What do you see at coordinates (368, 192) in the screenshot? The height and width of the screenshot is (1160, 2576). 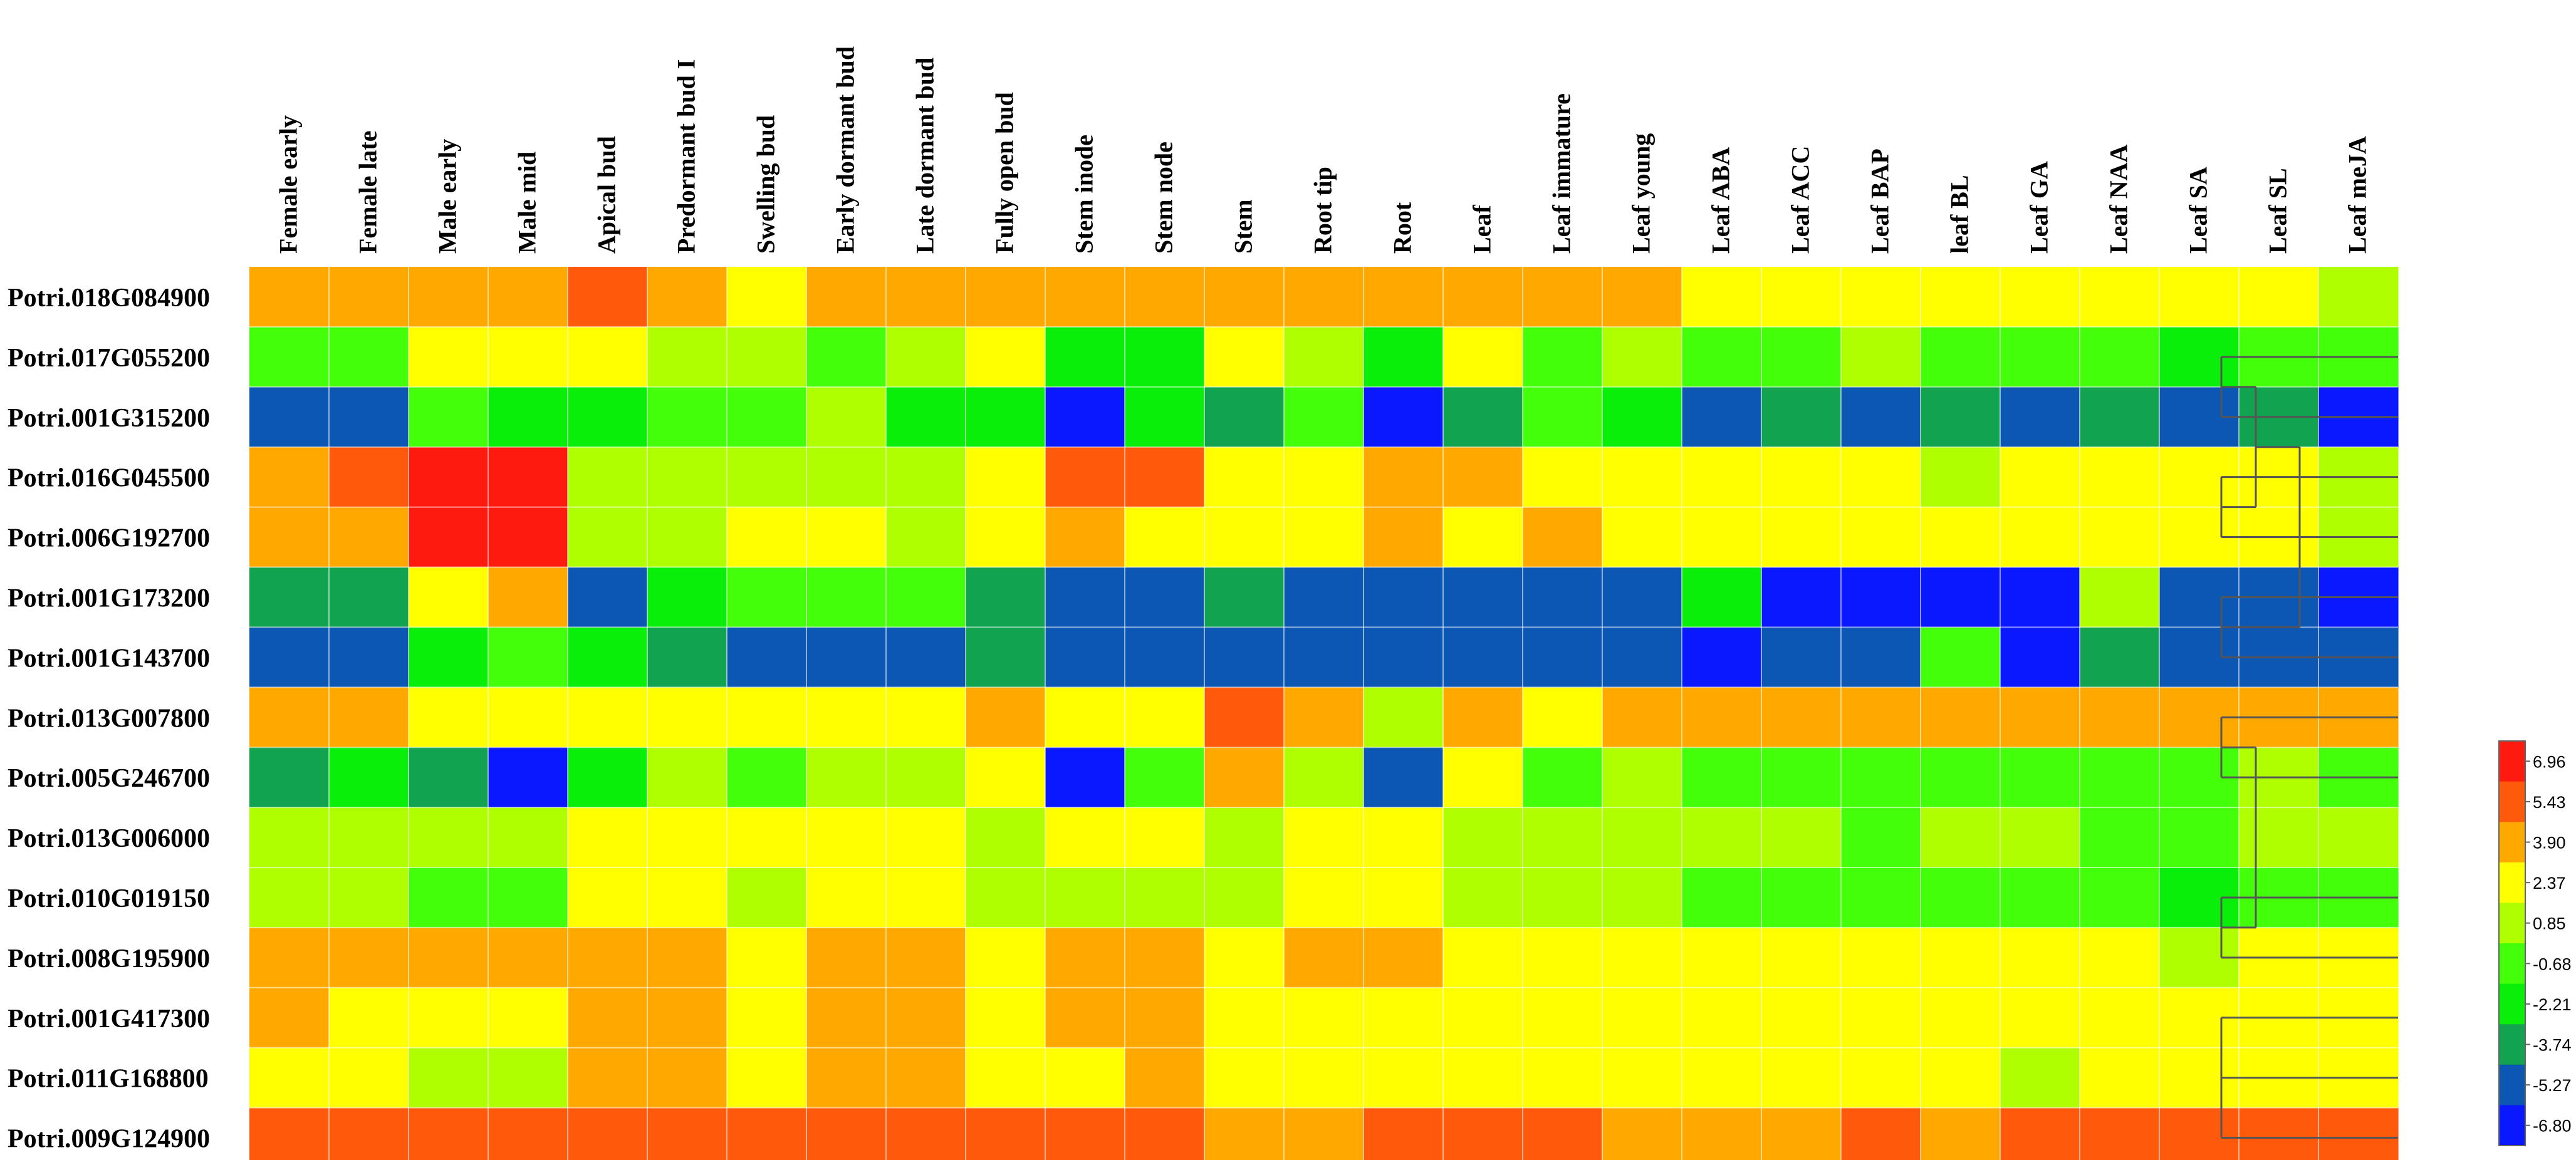 I see `column-label: Female late` at bounding box center [368, 192].